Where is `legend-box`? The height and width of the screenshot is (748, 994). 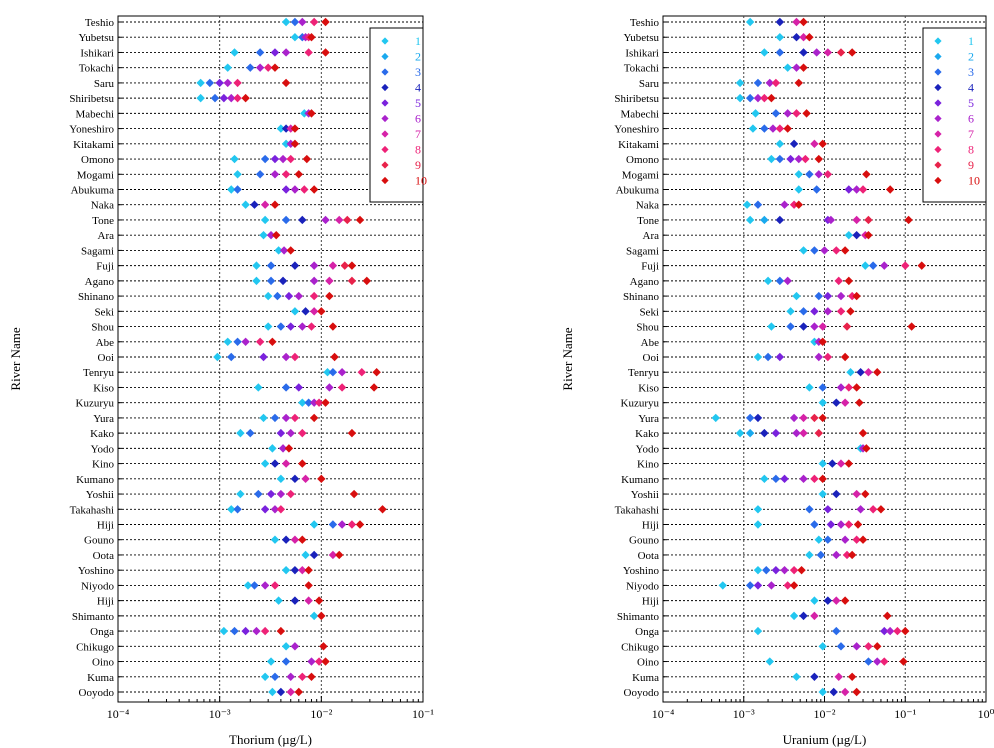
legend-box is located at coordinates (954, 115).